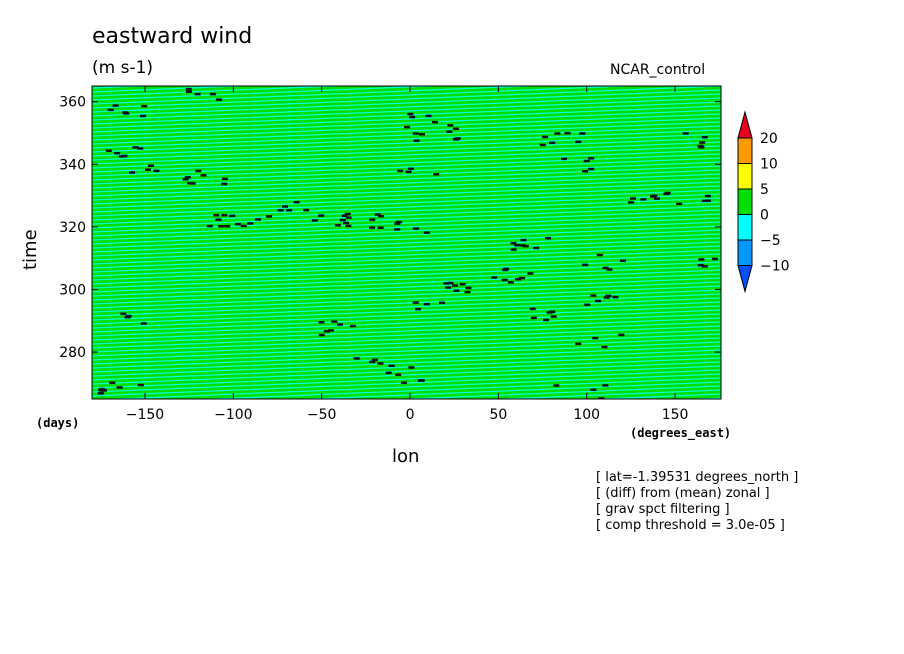 The width and height of the screenshot is (904, 654). Describe the element at coordinates (30, 249) in the screenshot. I see `y-axis-label: time` at that location.